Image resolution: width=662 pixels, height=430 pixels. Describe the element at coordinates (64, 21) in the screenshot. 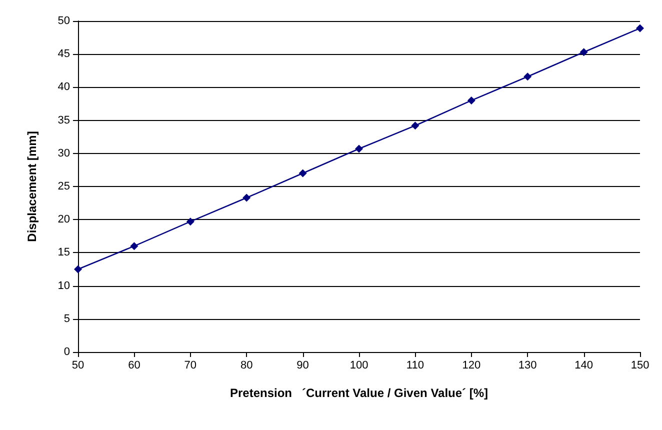

I see `y-tick-label: 50` at that location.